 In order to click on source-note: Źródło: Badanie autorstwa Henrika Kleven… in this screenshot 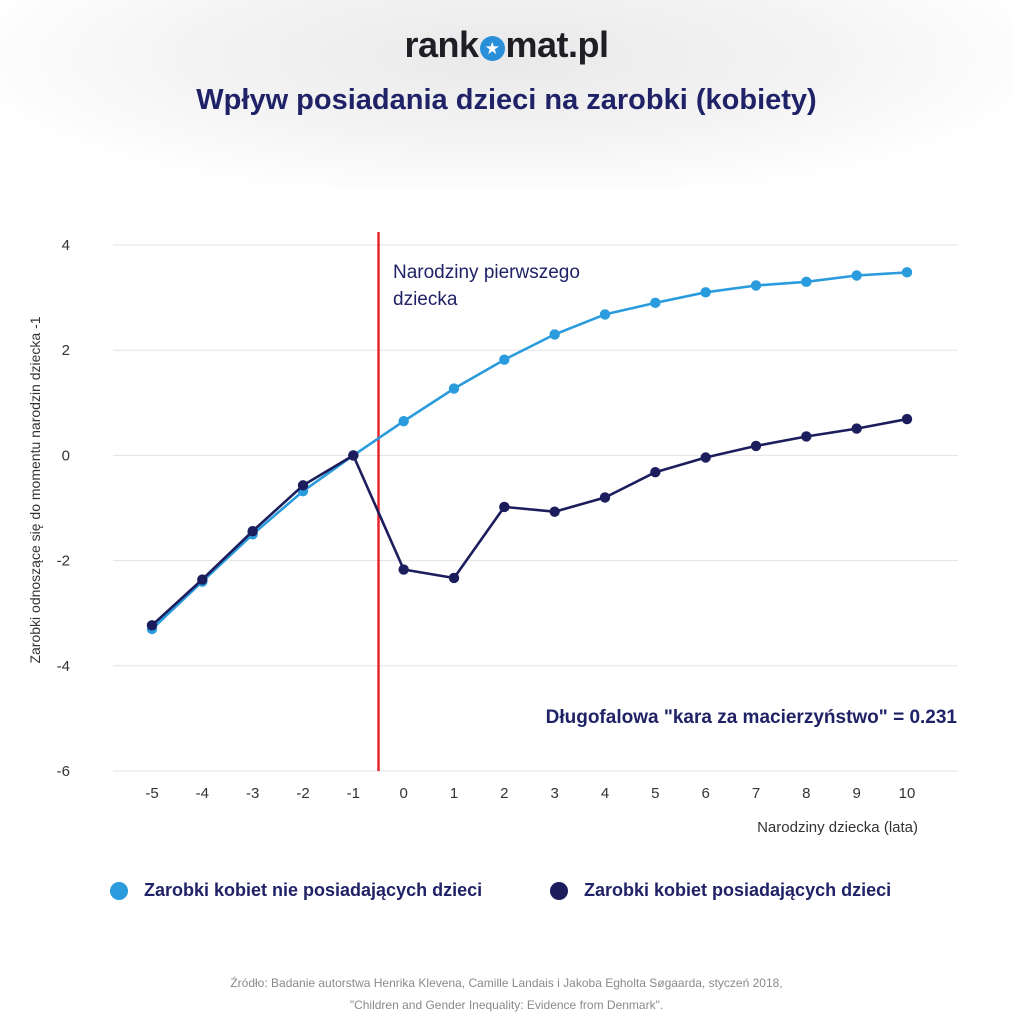, I will do `click(506, 994)`.